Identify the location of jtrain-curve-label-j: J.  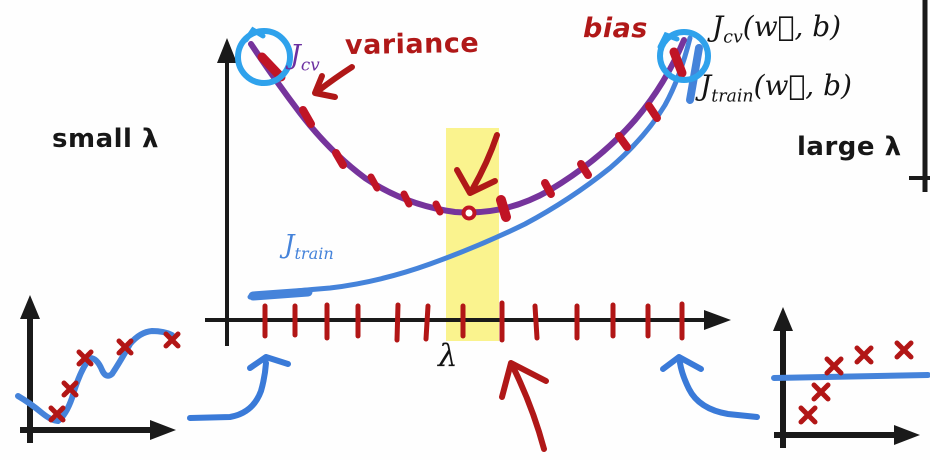
(289, 245).